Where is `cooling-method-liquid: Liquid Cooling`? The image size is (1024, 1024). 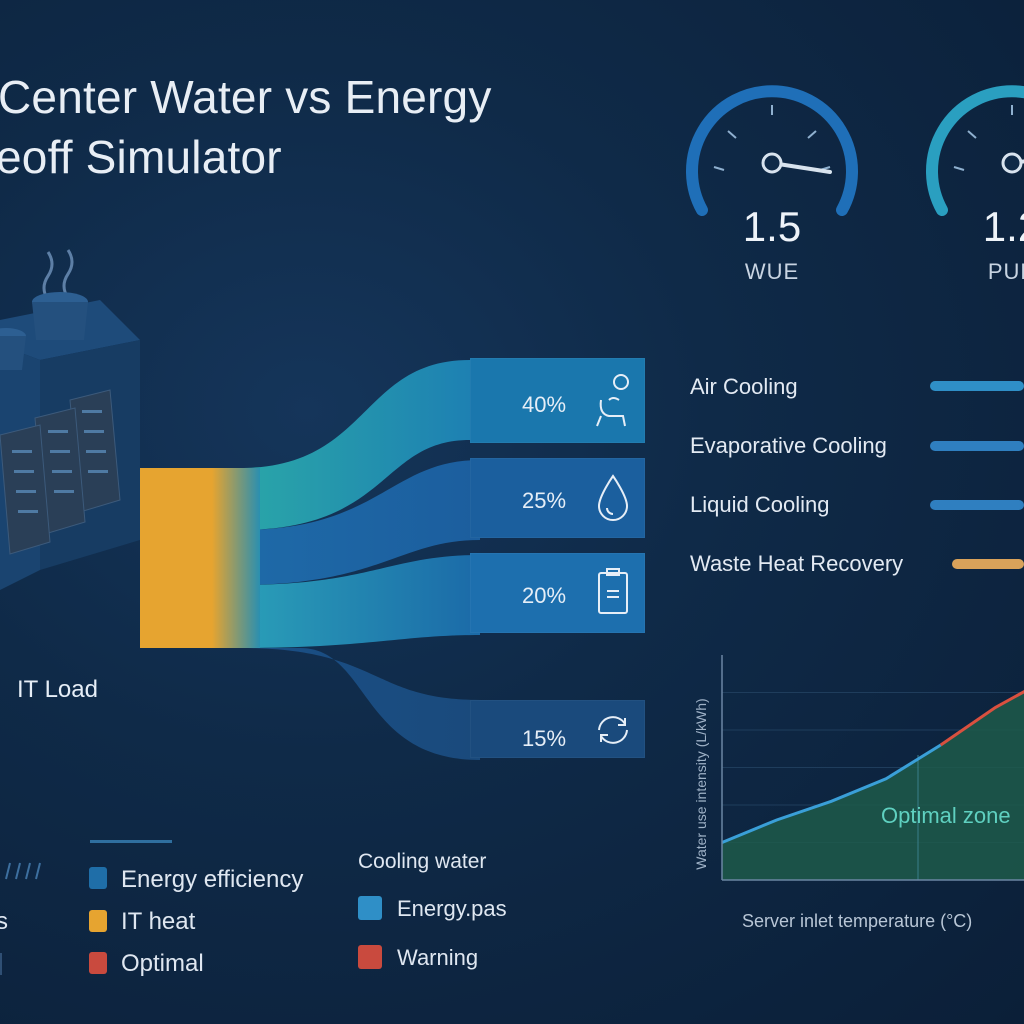
cooling-method-liquid: Liquid Cooling is located at coordinates (760, 504).